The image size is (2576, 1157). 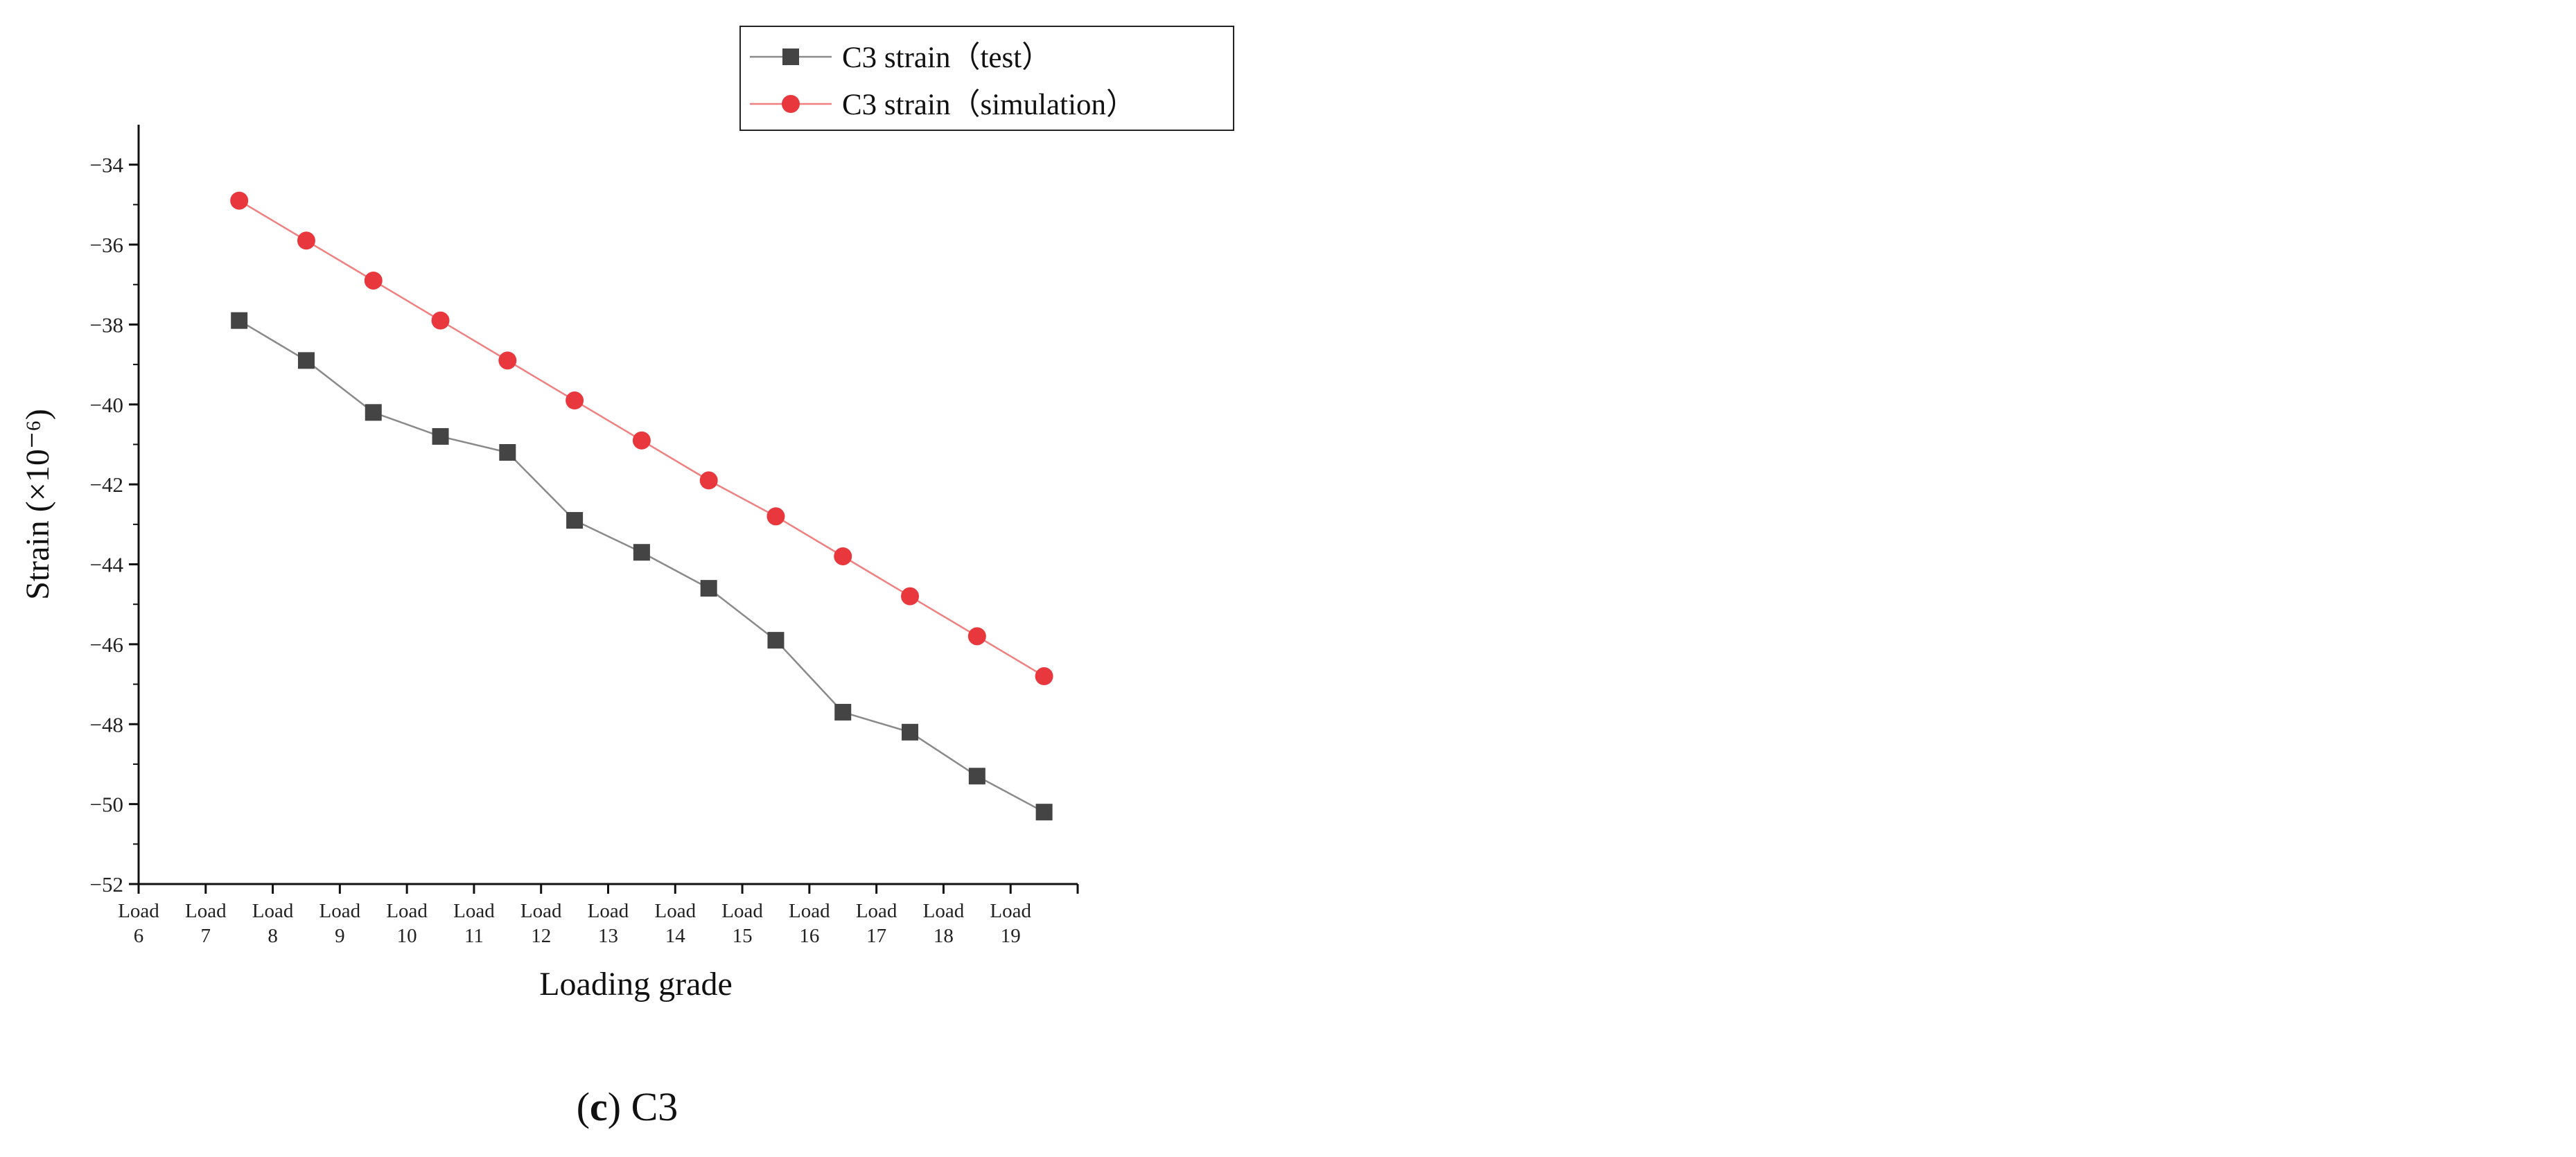 I want to click on legend-item: C3 strain（simulation）, so click(x=943, y=105).